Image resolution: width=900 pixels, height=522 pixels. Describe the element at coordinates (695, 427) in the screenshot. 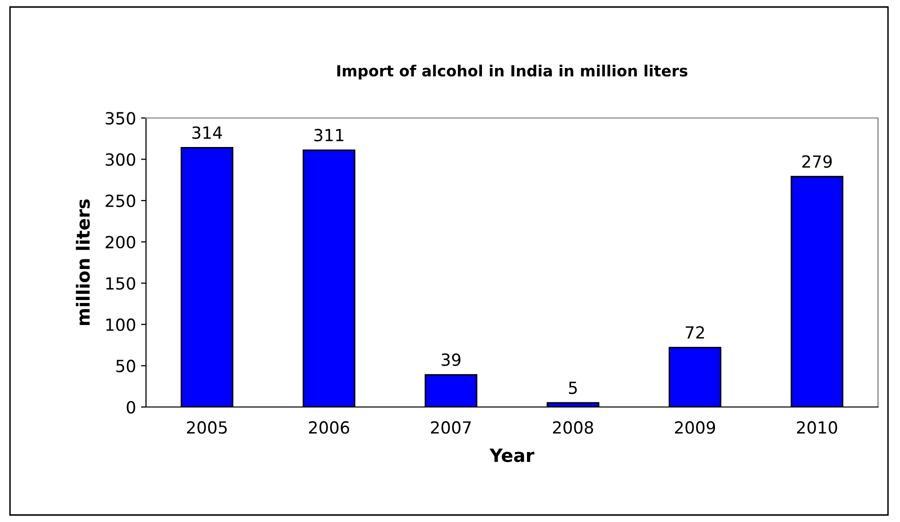

I see `x-tick-label: 2009` at that location.